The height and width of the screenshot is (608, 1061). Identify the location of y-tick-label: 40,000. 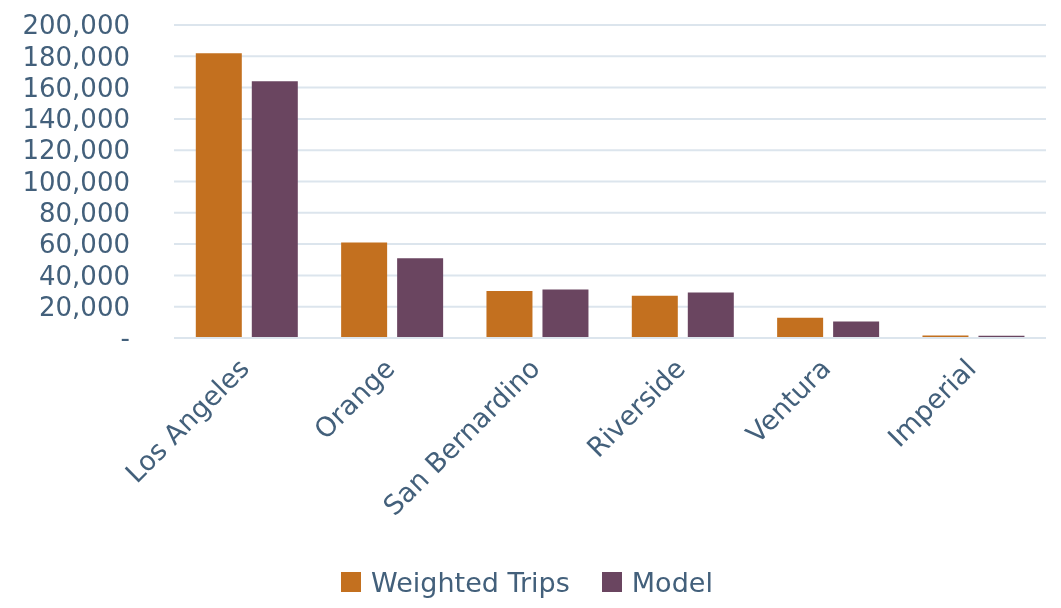
(84, 275).